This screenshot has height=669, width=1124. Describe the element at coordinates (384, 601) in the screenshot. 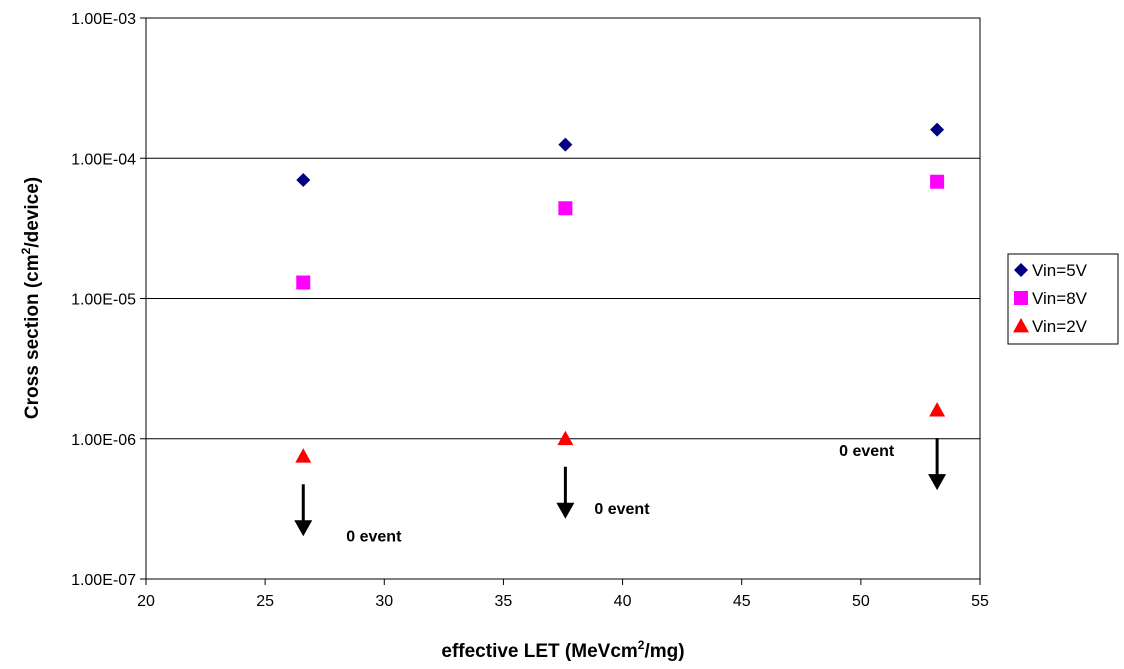

I see `x-tick-label: 30` at that location.